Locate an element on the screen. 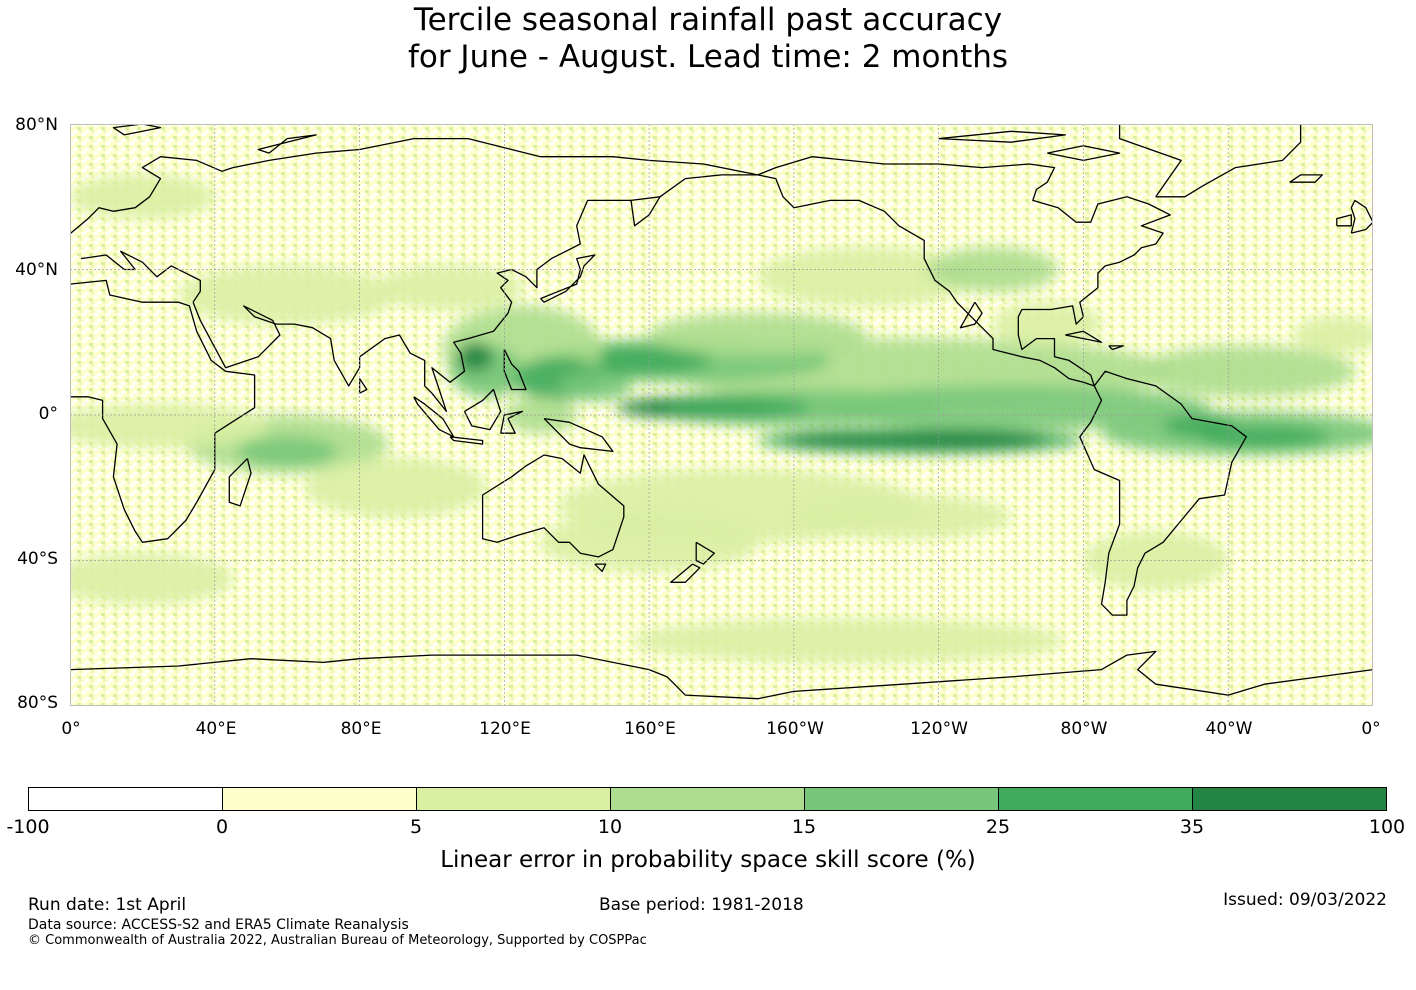 The width and height of the screenshot is (1416, 990). lon-label-120w: 120°W is located at coordinates (939, 729).